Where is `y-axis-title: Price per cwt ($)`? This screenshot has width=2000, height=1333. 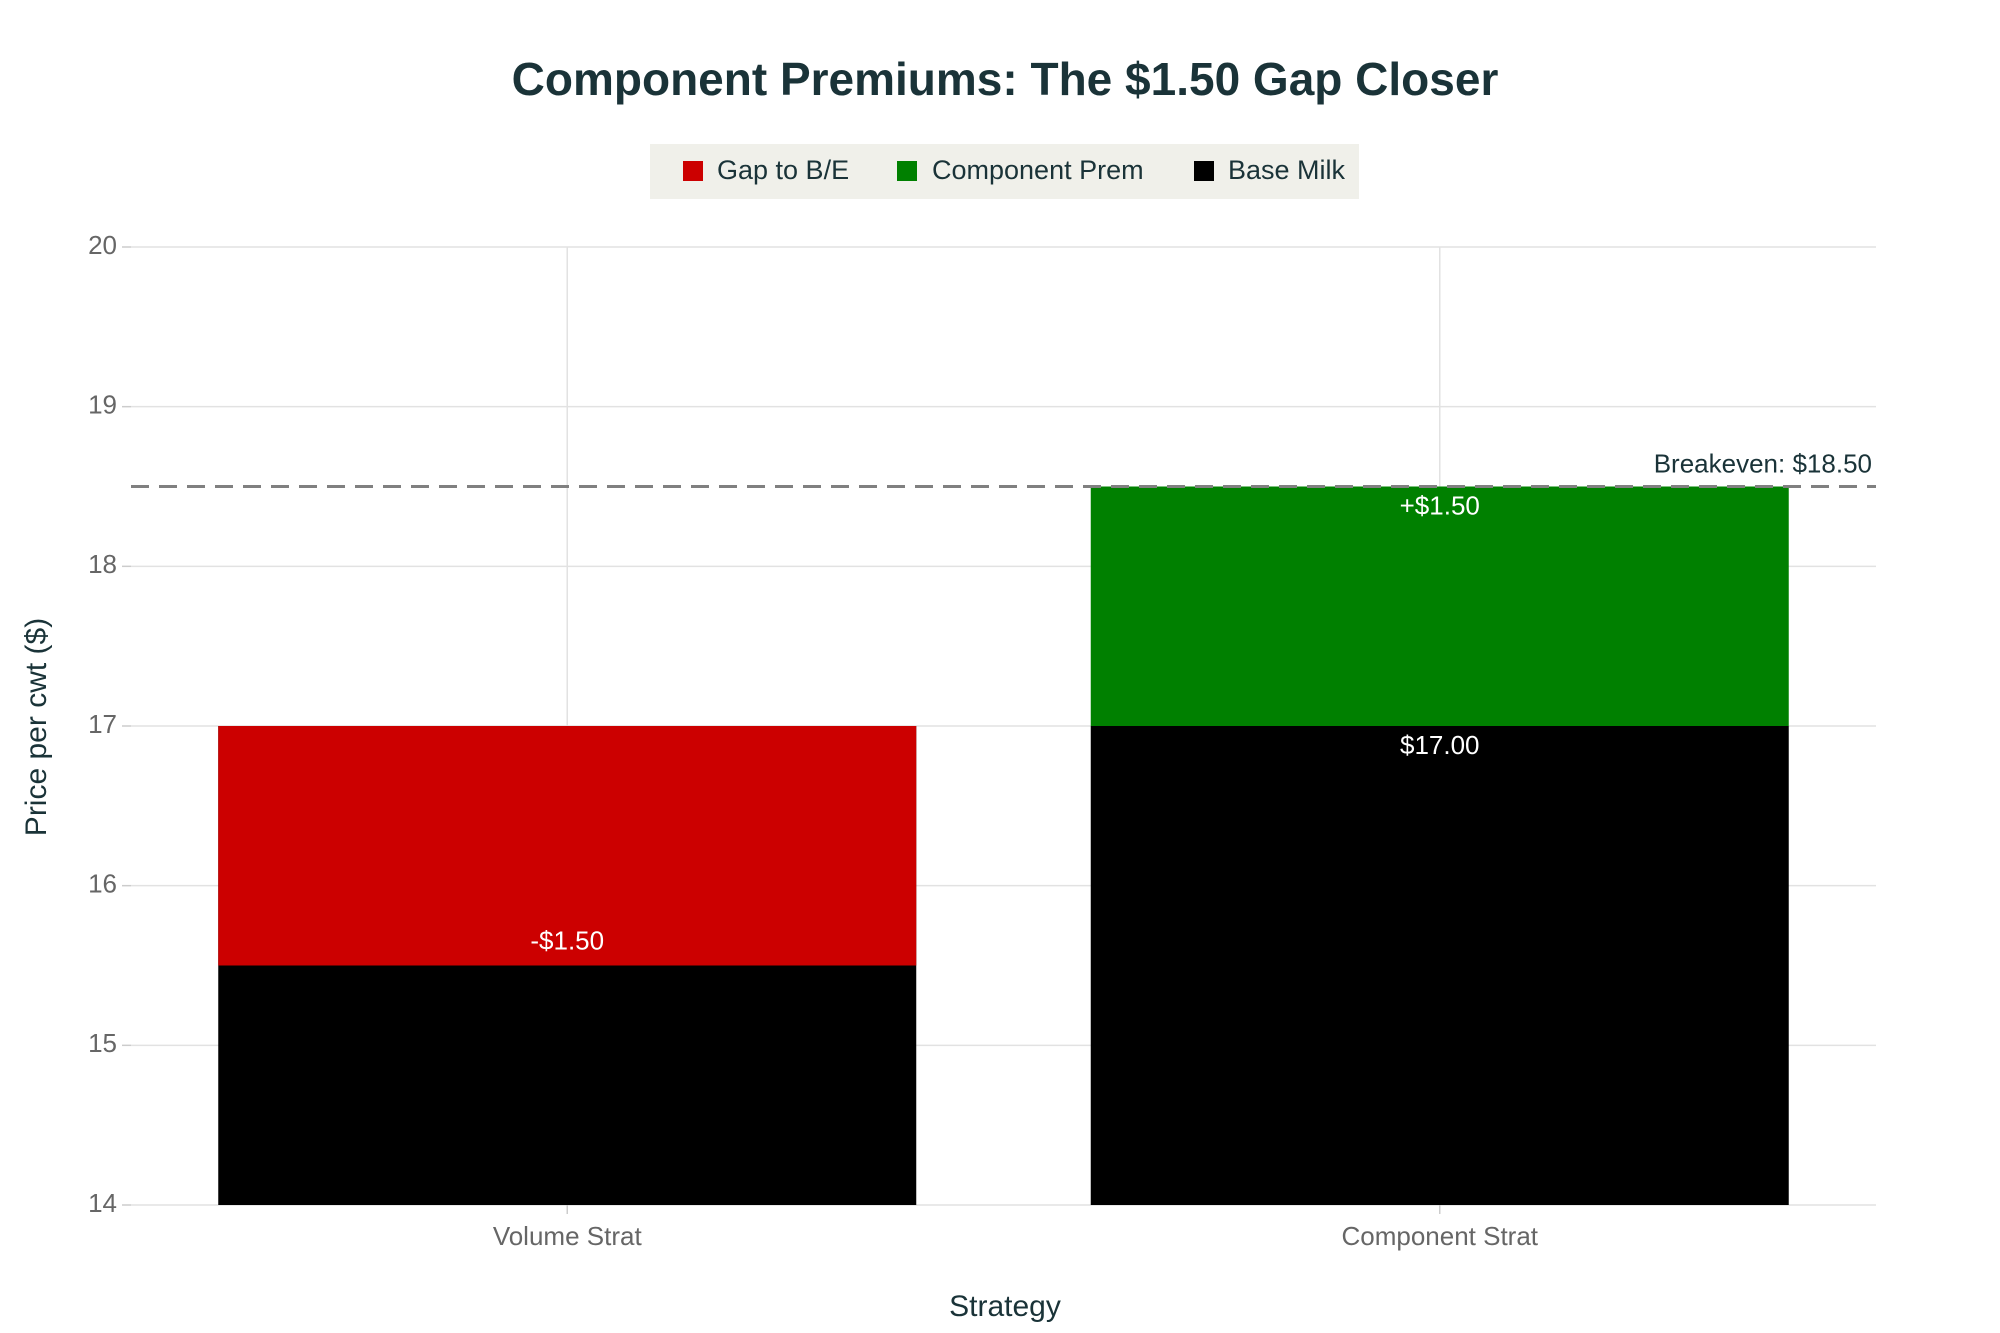
y-axis-title: Price per cwt ($) is located at coordinates (36, 727).